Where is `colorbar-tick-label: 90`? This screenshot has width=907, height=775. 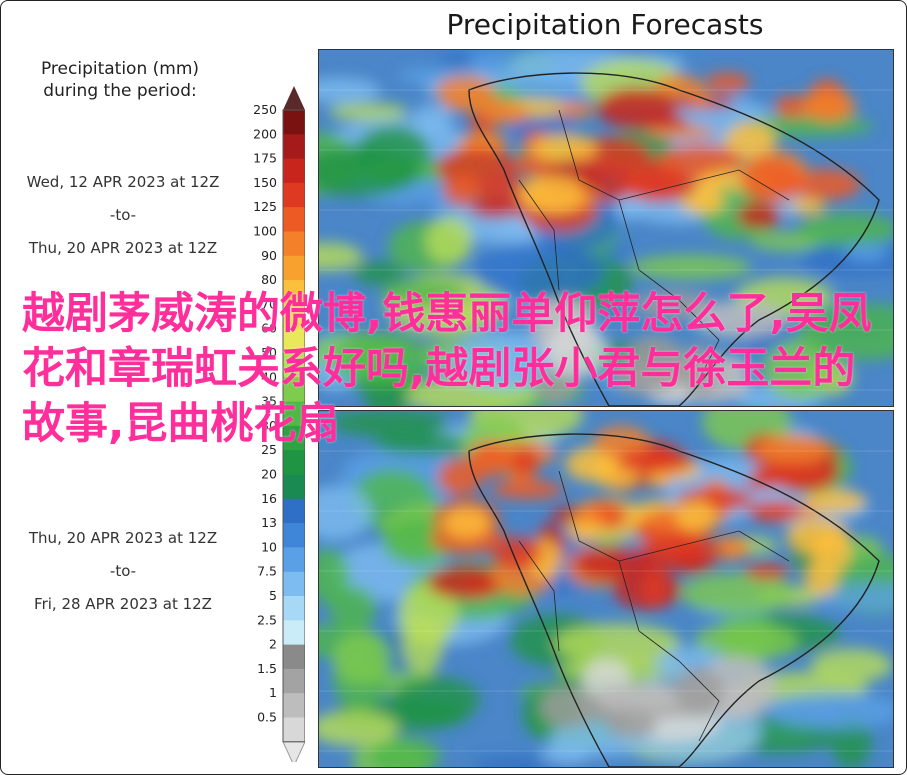 colorbar-tick-label: 90 is located at coordinates (269, 255).